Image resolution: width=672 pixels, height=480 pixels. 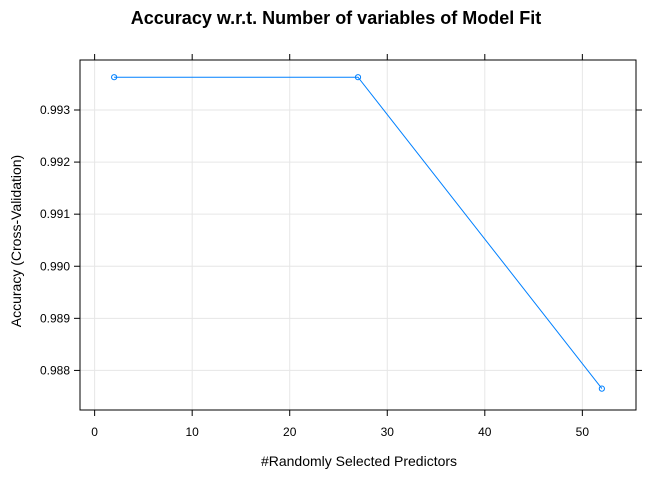 I want to click on y-tick-label: 0.990, so click(x=55, y=266).